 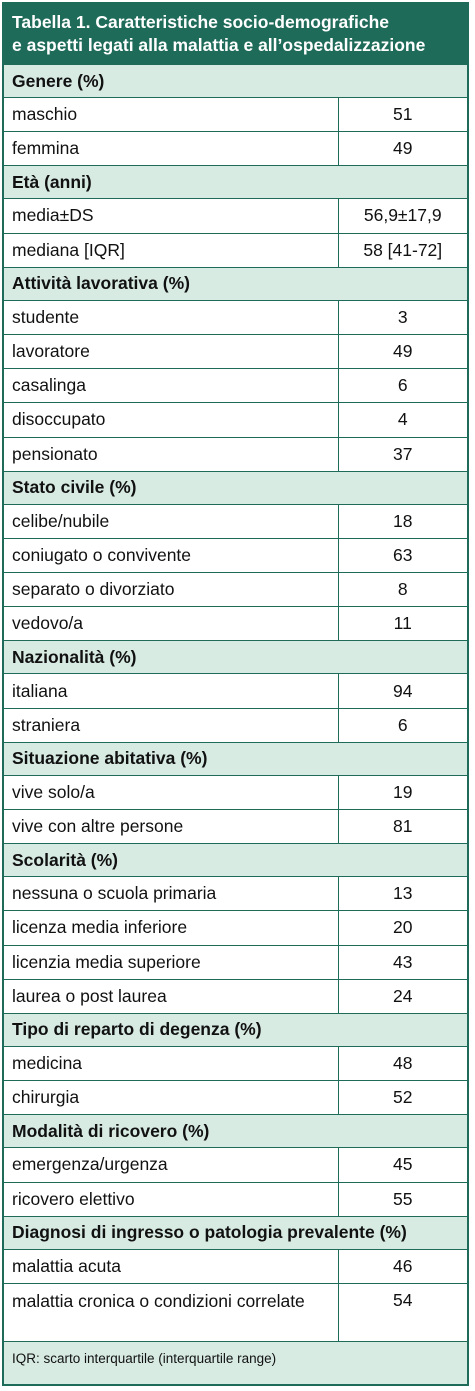 I want to click on row-value: 13, so click(x=402, y=893).